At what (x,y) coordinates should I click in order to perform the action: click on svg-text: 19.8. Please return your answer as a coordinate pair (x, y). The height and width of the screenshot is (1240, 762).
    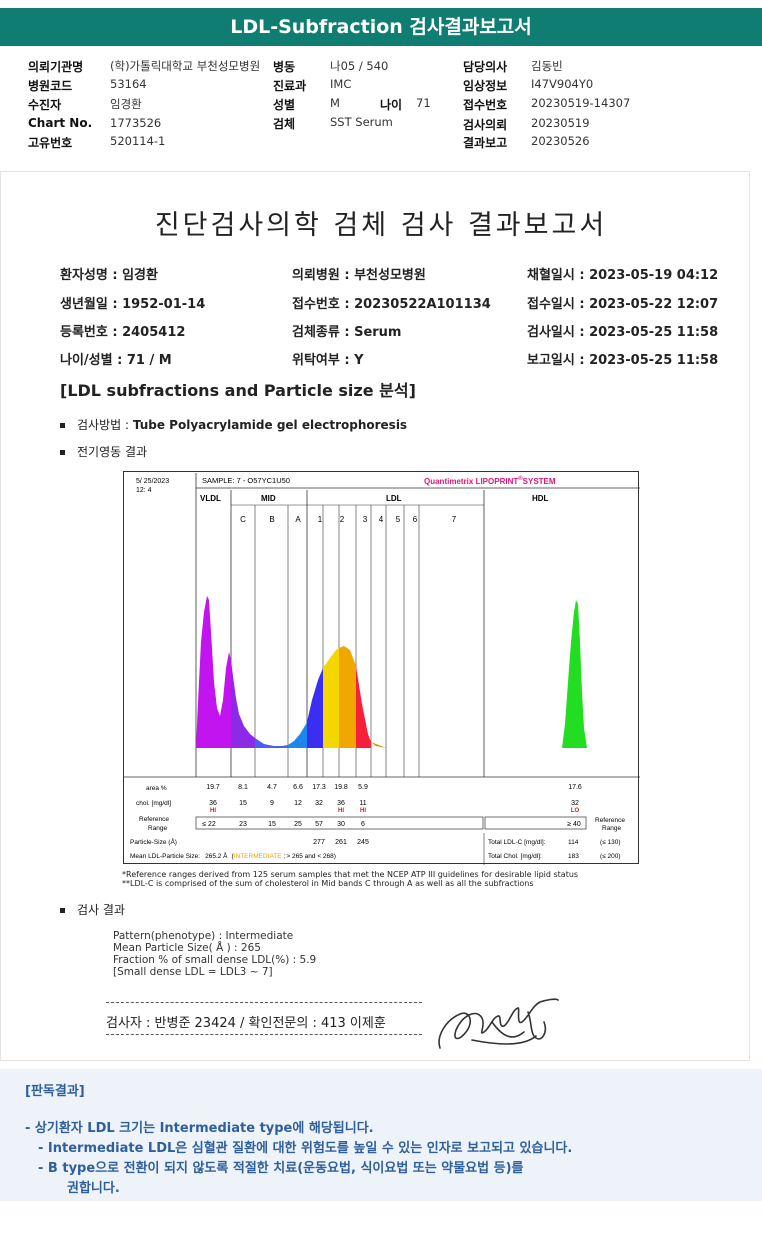
    Looking at the image, I should click on (341, 787).